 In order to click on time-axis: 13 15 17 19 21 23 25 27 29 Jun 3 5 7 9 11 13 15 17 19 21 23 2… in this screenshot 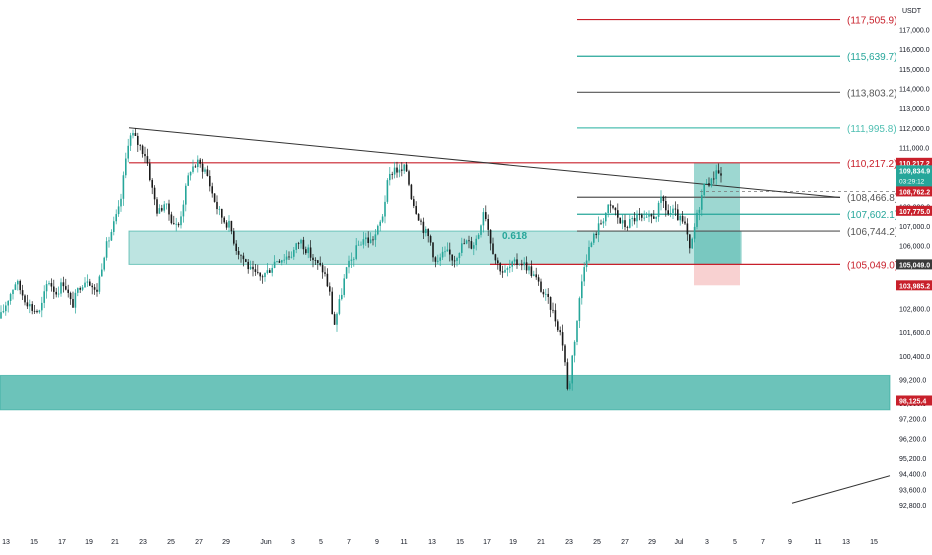, I will do `click(448, 541)`.